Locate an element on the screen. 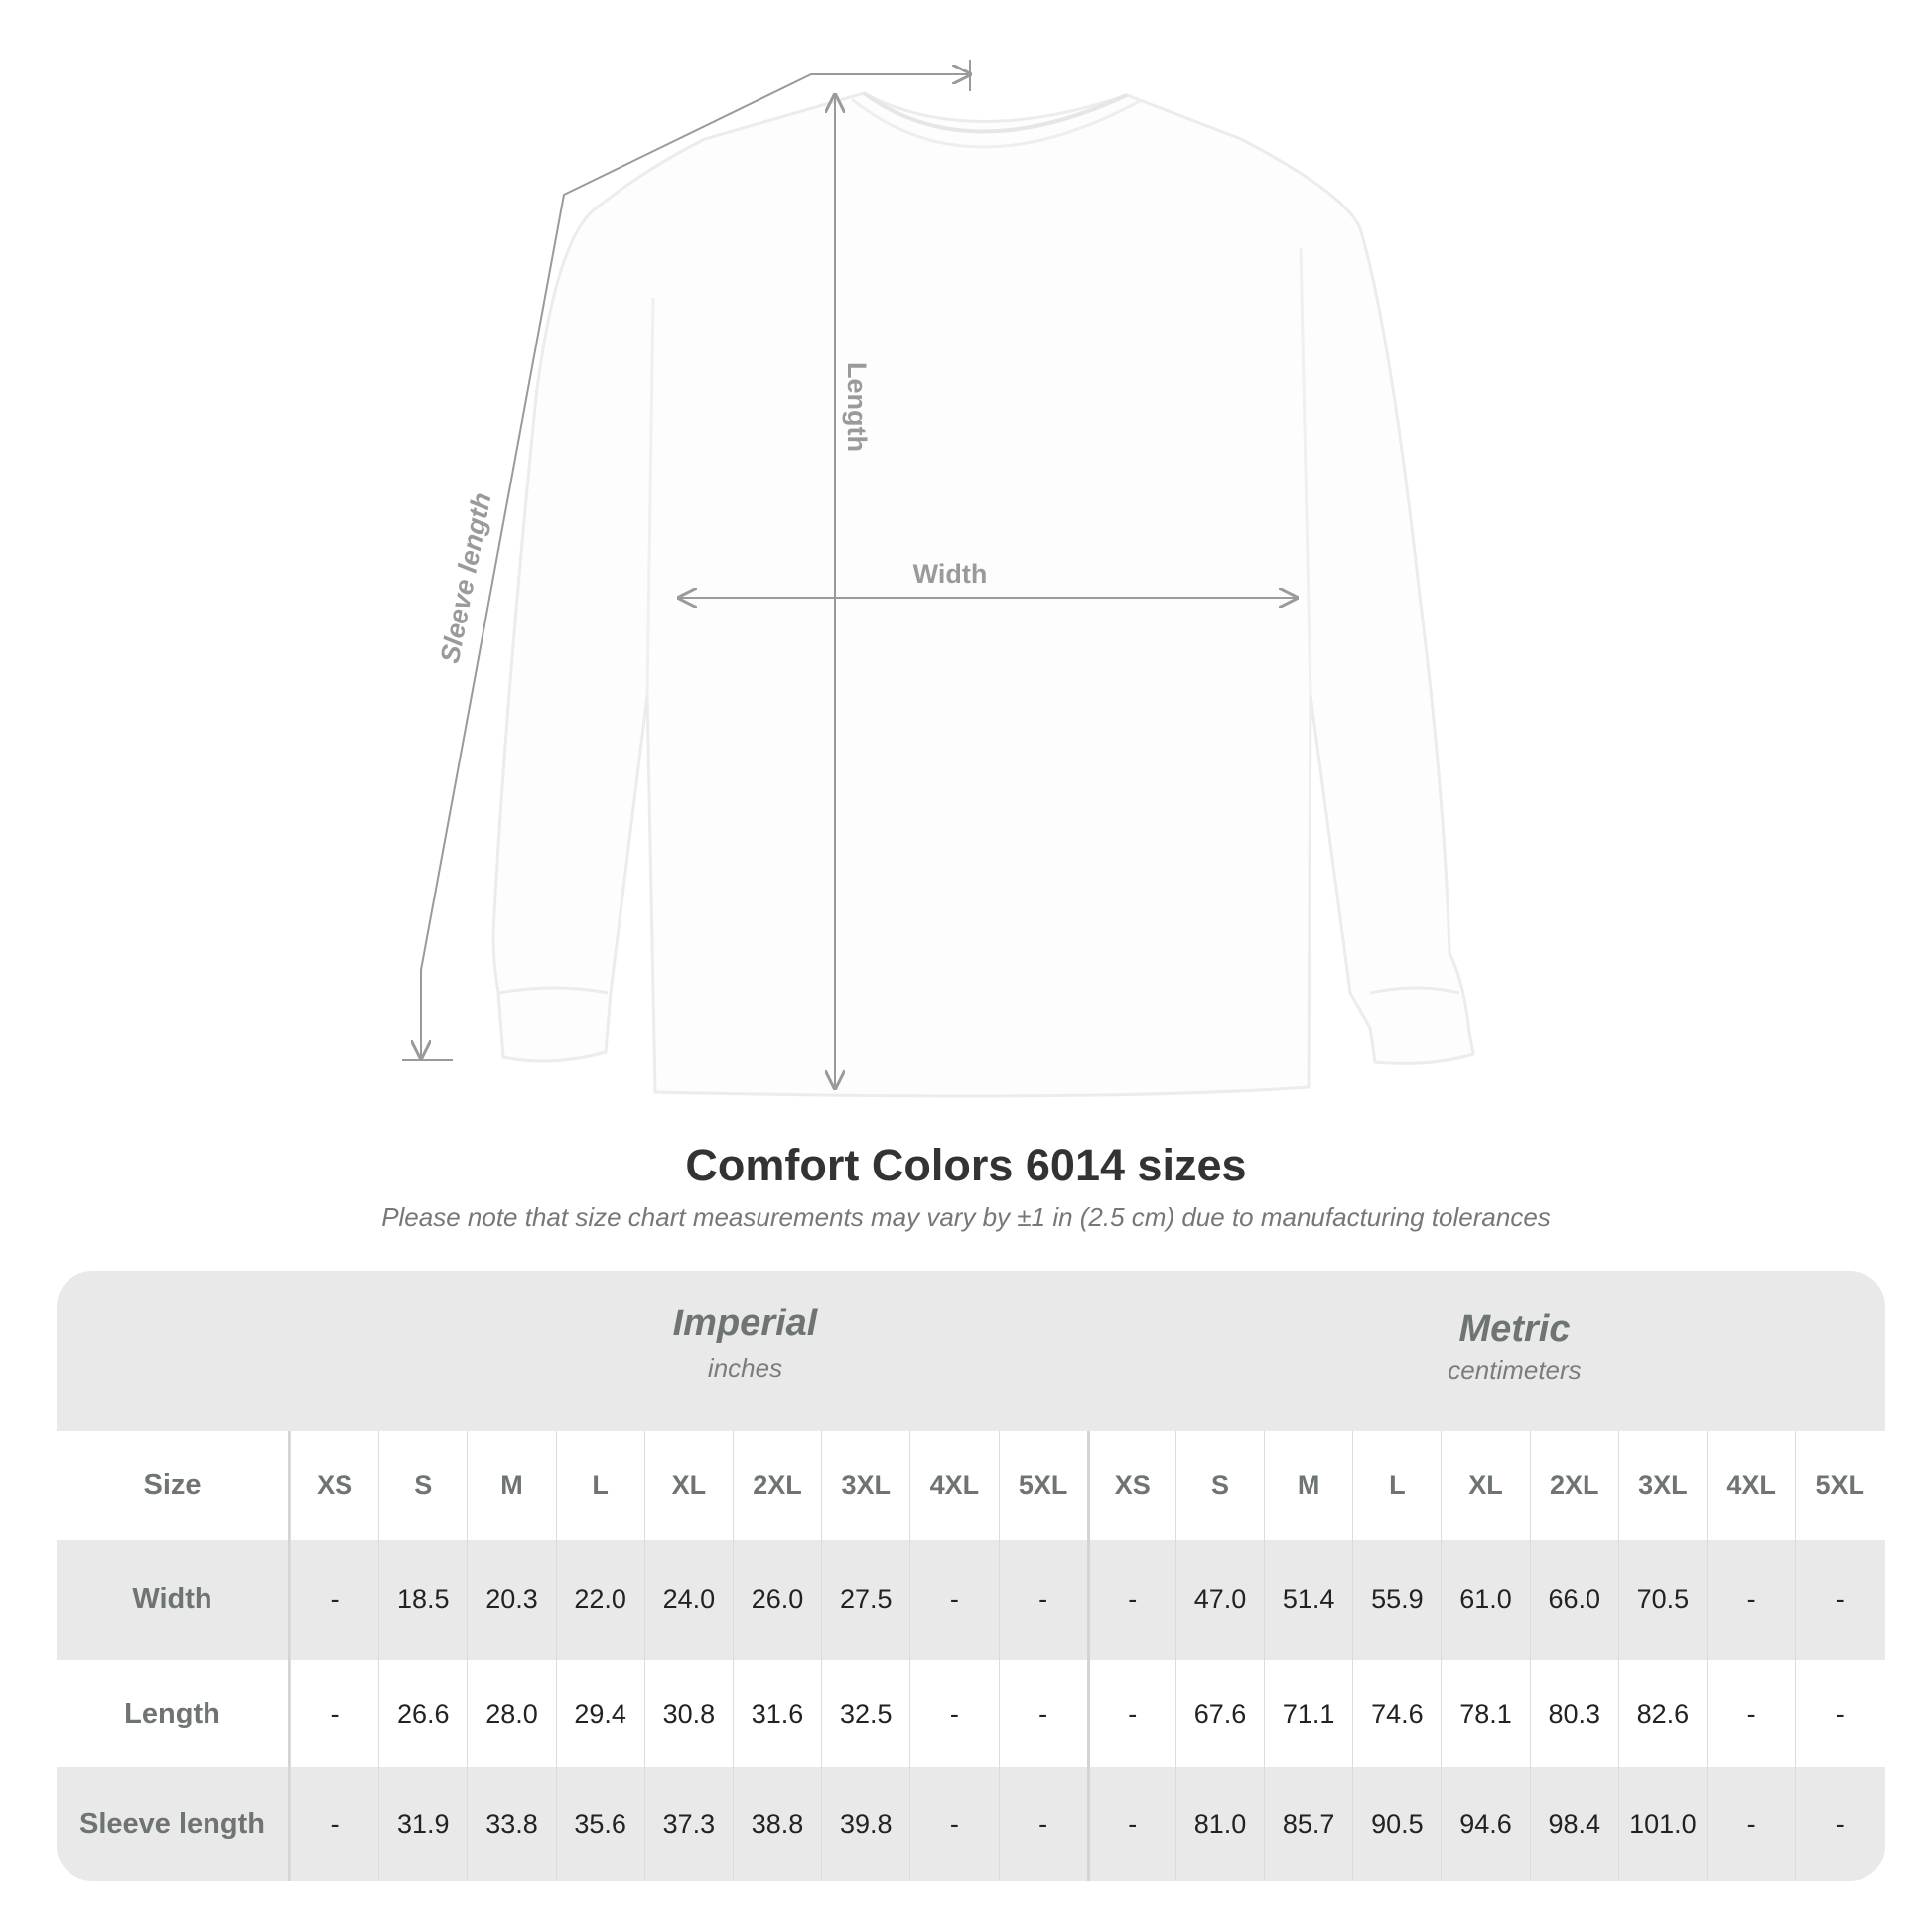  metric-header: Metric centimeters is located at coordinates (1515, 1348).